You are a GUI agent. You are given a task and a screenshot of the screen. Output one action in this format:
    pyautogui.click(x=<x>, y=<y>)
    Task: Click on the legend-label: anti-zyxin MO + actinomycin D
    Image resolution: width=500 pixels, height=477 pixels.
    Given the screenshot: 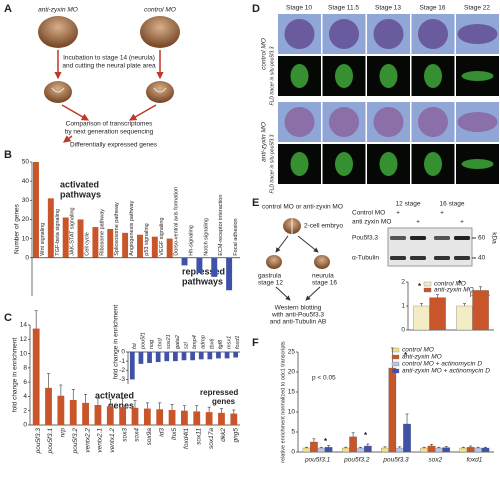 What is the action you would take?
    pyautogui.click(x=446, y=371)
    